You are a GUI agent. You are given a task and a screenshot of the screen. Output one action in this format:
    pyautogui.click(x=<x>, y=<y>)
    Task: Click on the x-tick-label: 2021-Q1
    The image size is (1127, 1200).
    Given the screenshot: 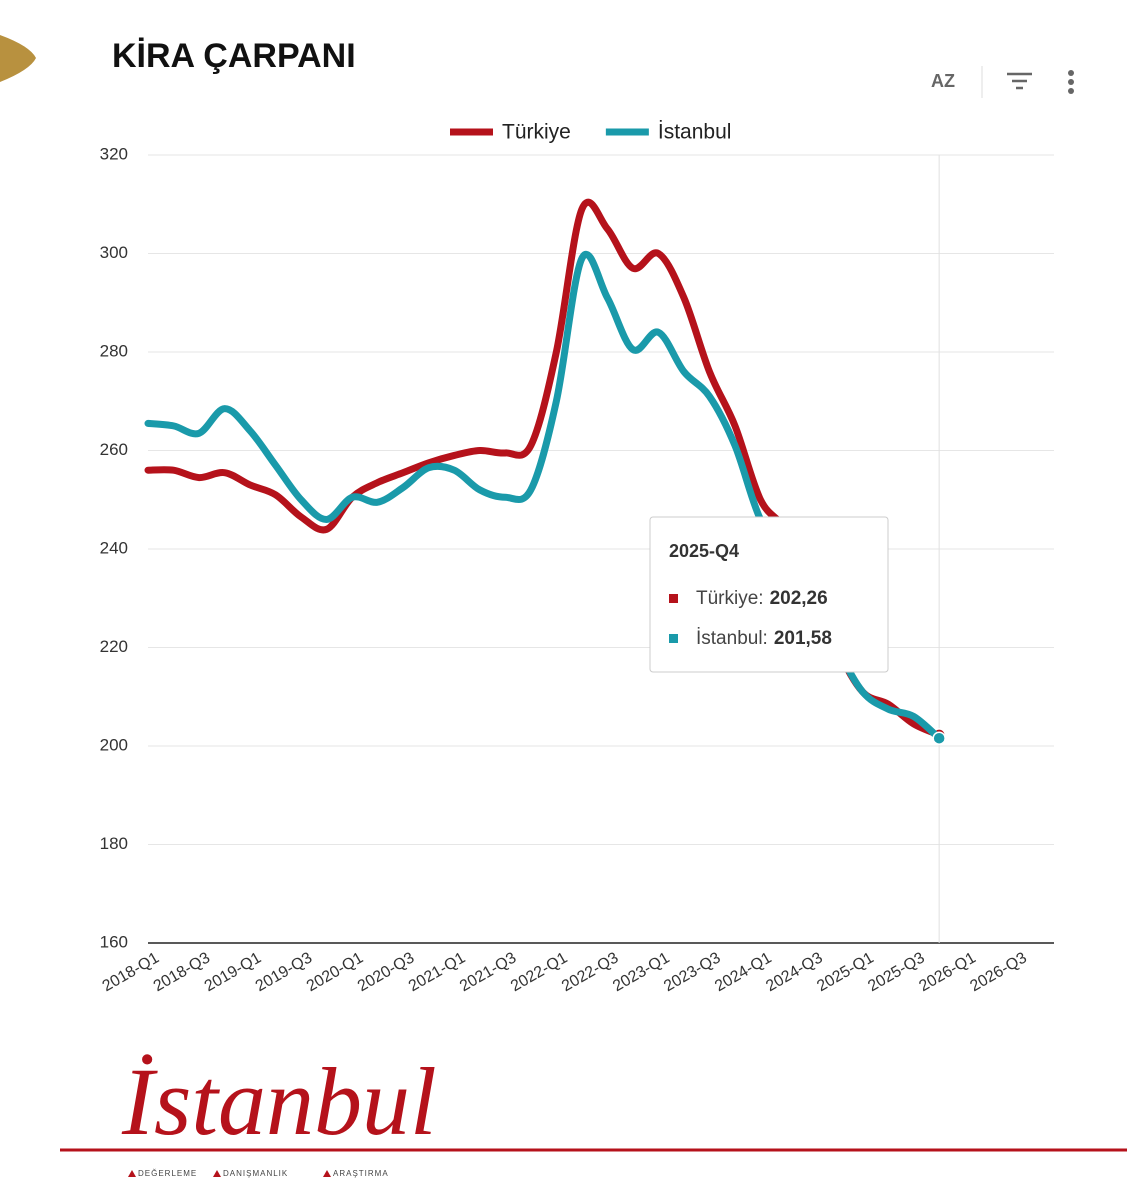 What is the action you would take?
    pyautogui.click(x=437, y=972)
    